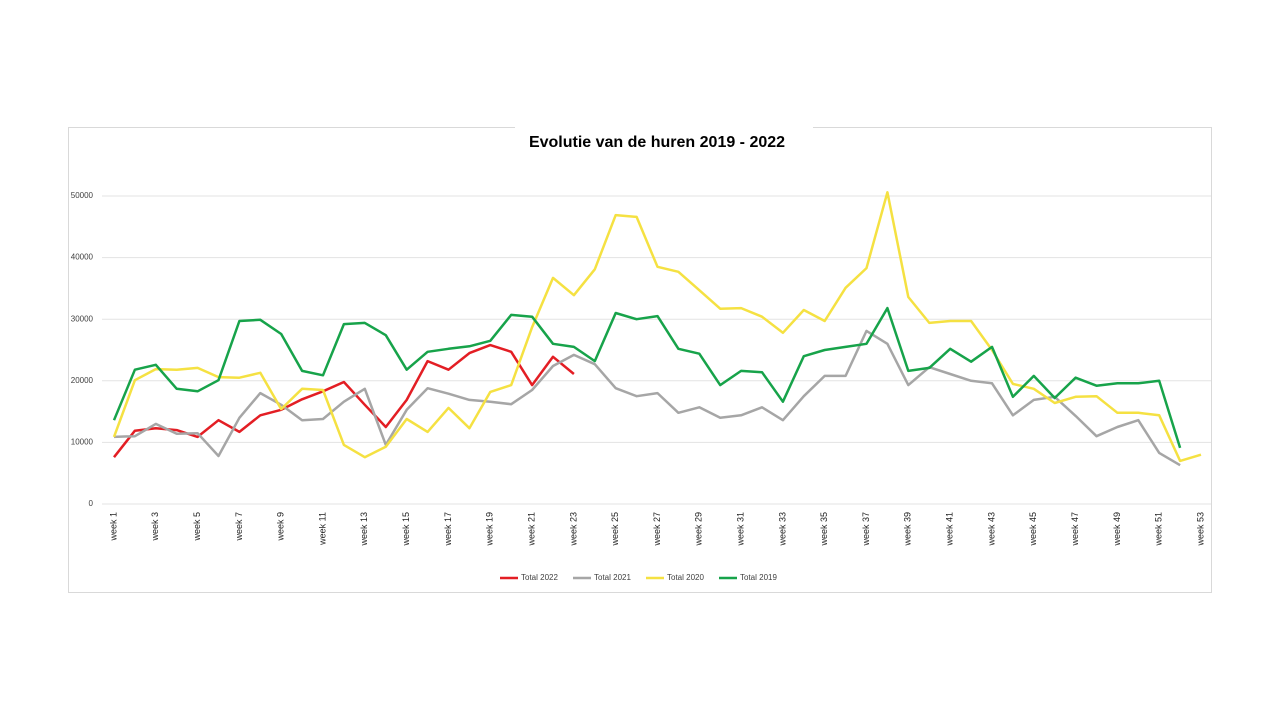  What do you see at coordinates (531, 529) in the screenshot?
I see `x-tick-label: week 21` at bounding box center [531, 529].